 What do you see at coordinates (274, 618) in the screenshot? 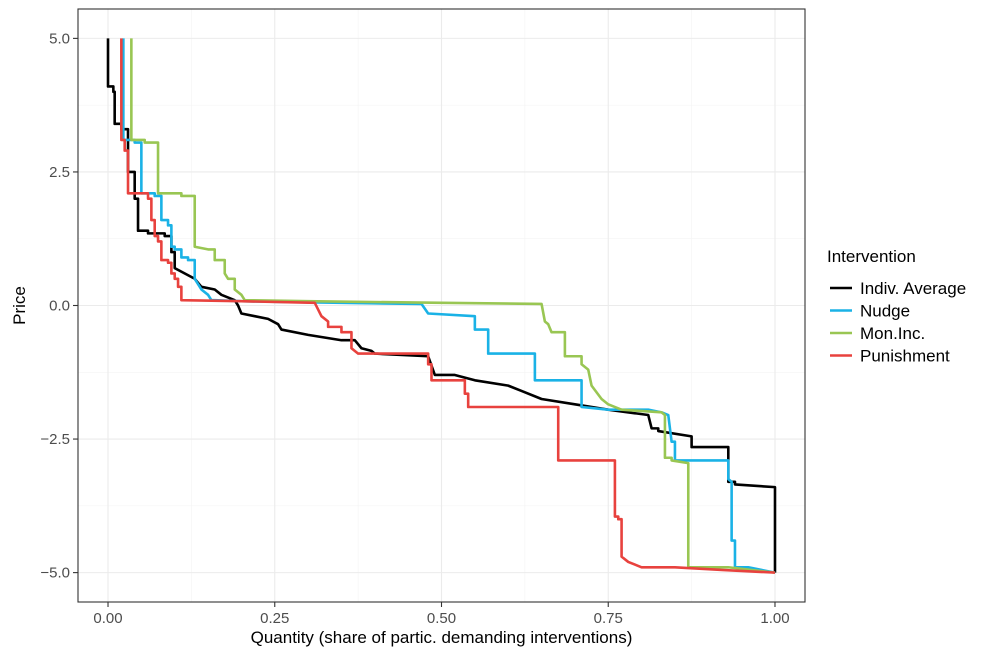
I see `x-tick-label: 0.25` at bounding box center [274, 618].